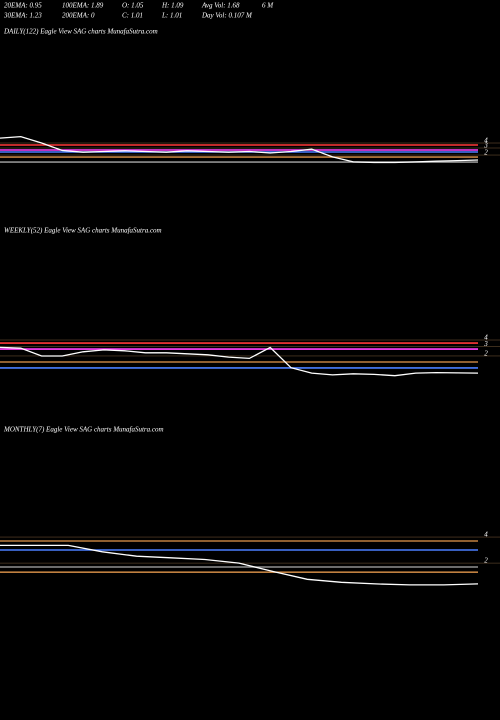 This screenshot has width=500, height=720. Describe the element at coordinates (22, 16) in the screenshot. I see `header-stat: 30EMA: 1.23` at that location.